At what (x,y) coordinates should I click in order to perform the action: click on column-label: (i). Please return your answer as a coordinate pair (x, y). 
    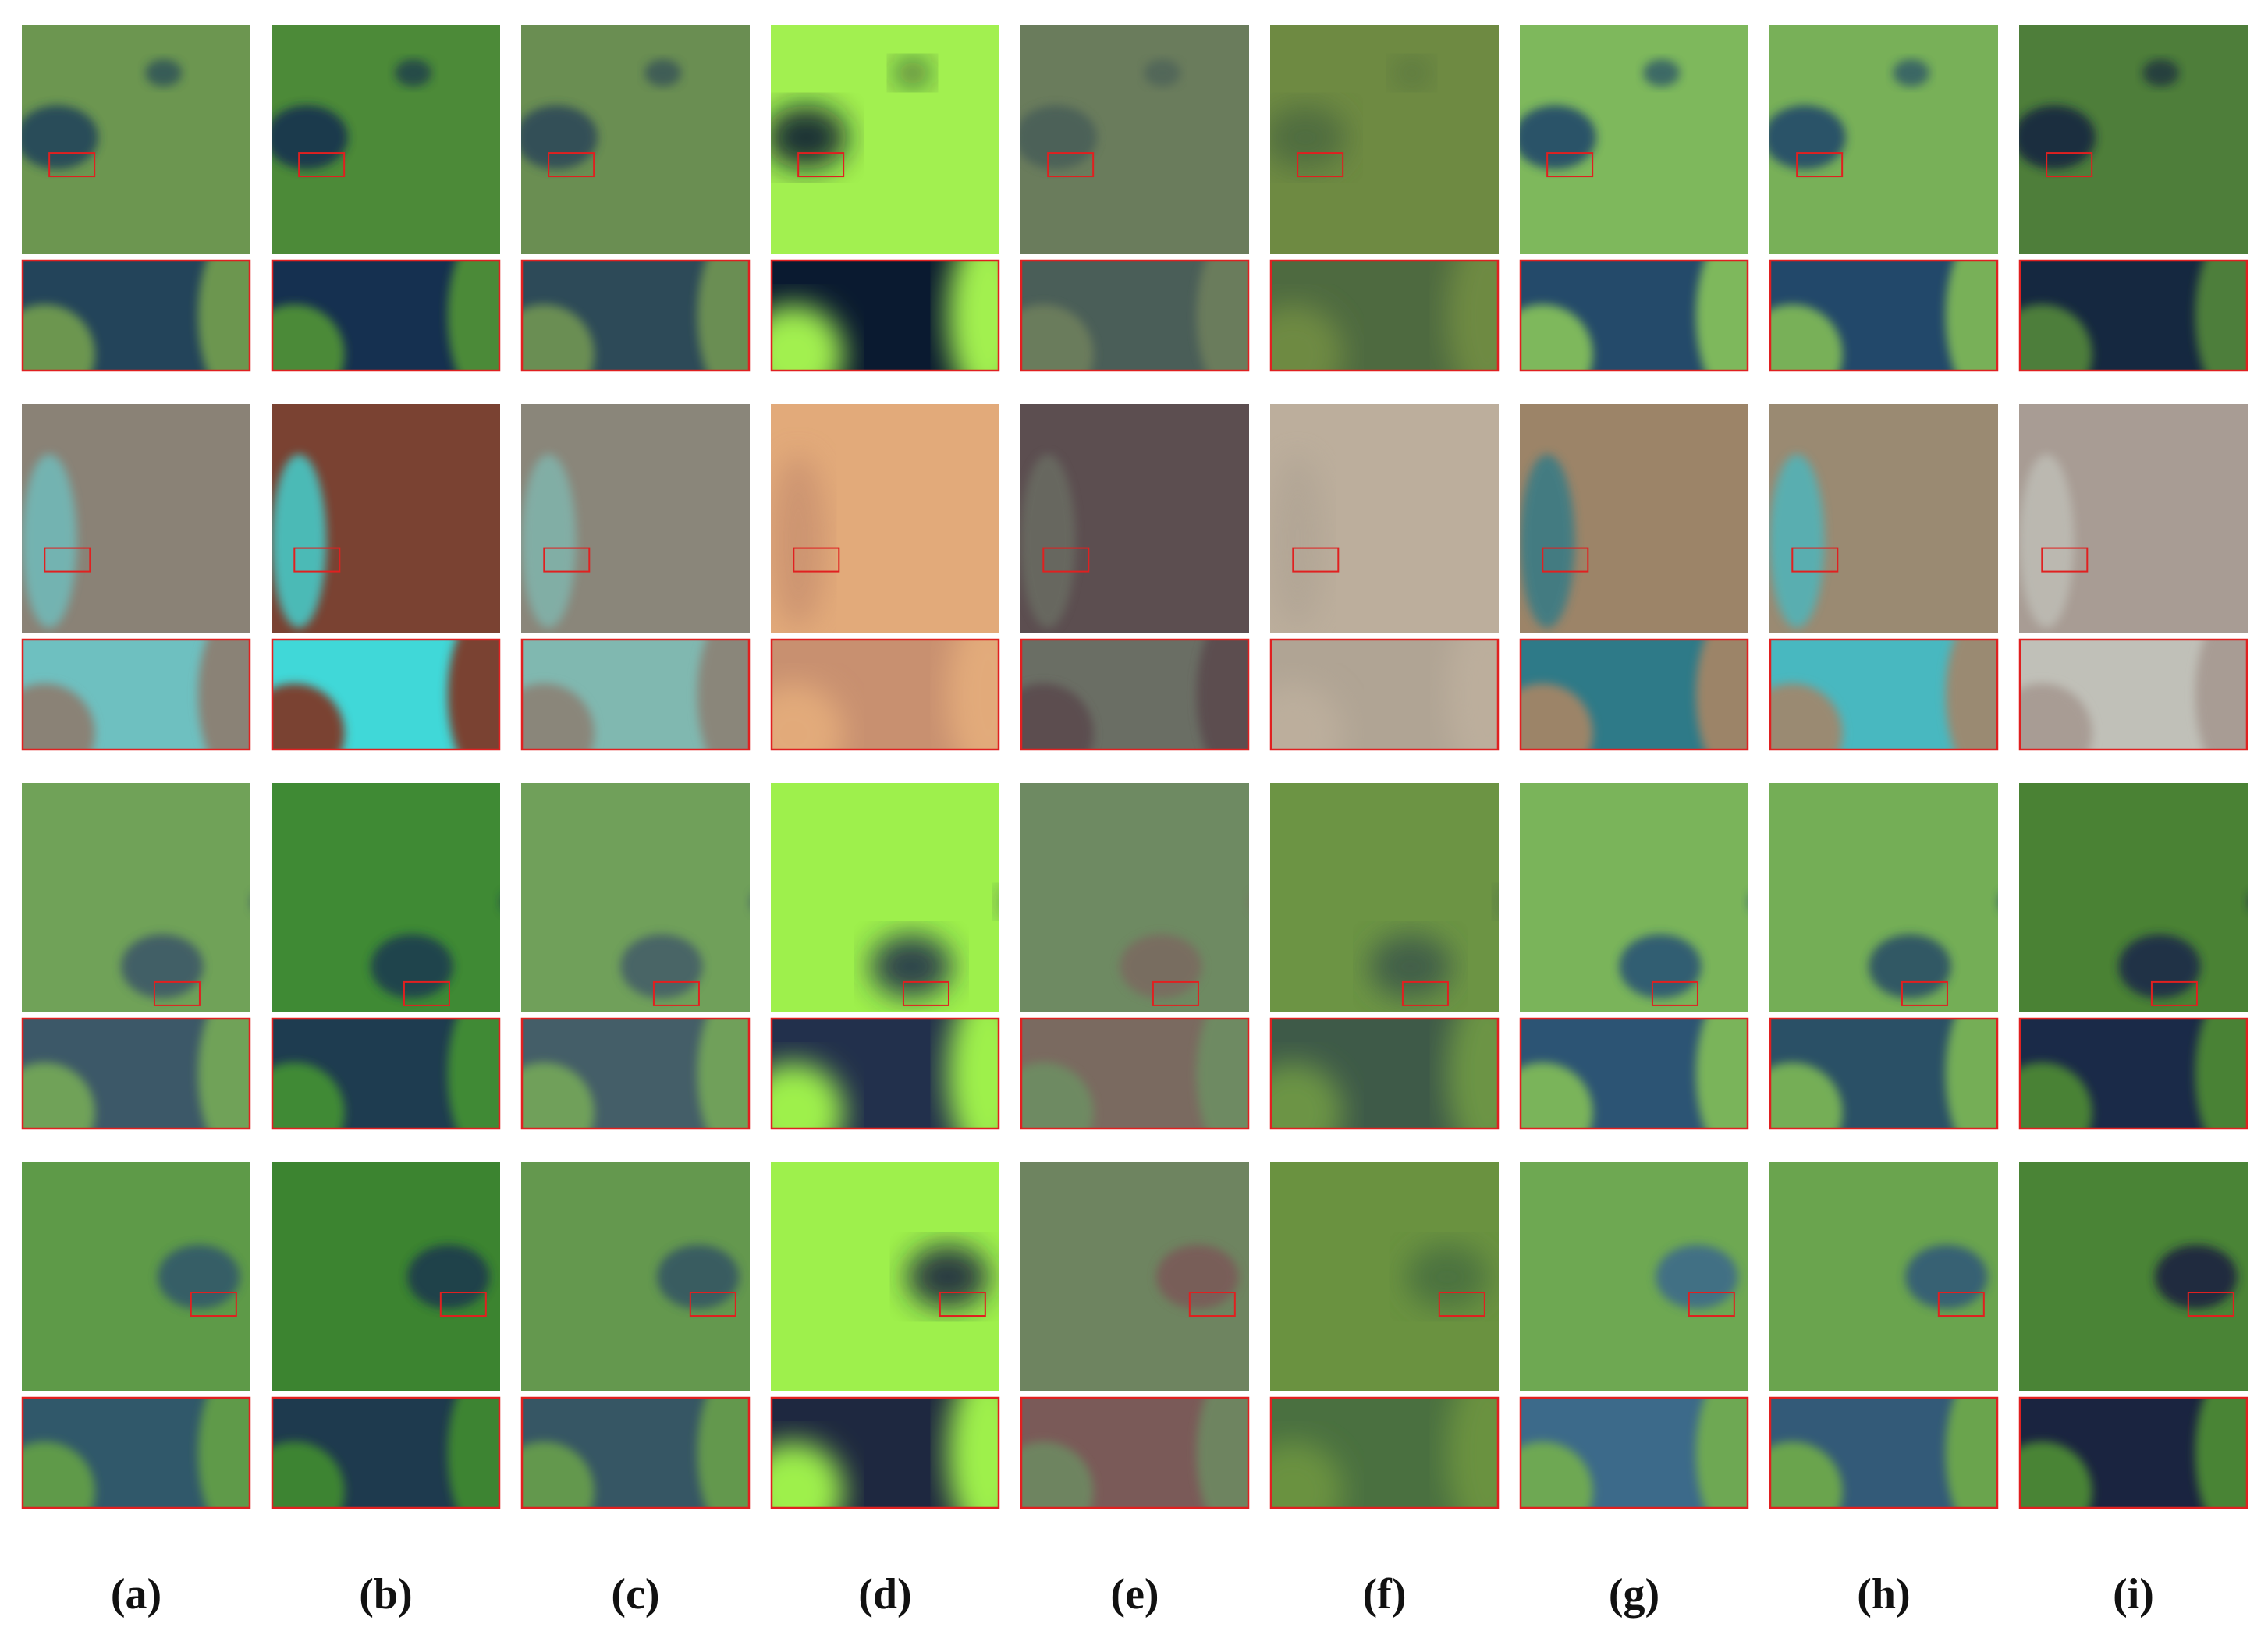
    Looking at the image, I should click on (2134, 1594).